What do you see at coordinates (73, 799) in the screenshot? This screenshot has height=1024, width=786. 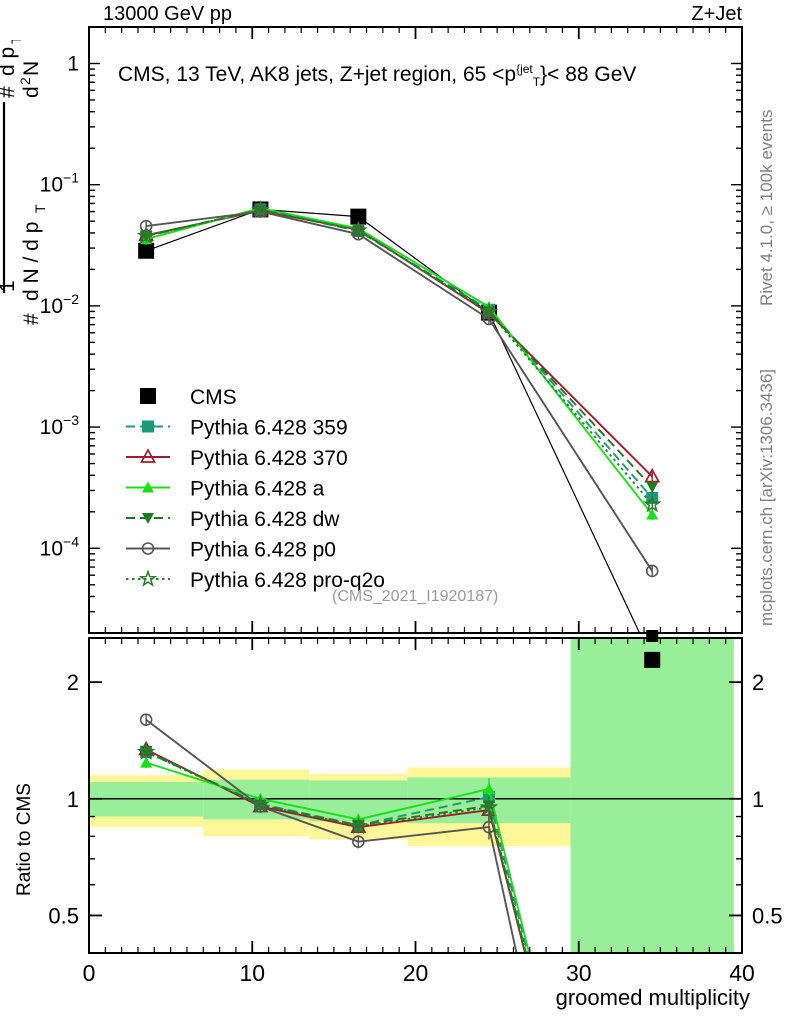 I see `ratio-ytick-label: 1` at bounding box center [73, 799].